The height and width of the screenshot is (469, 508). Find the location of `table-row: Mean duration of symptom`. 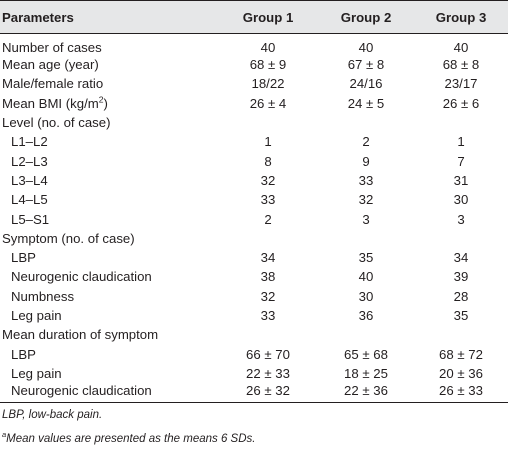

table-row: Mean duration of symptom is located at coordinates (254, 334).